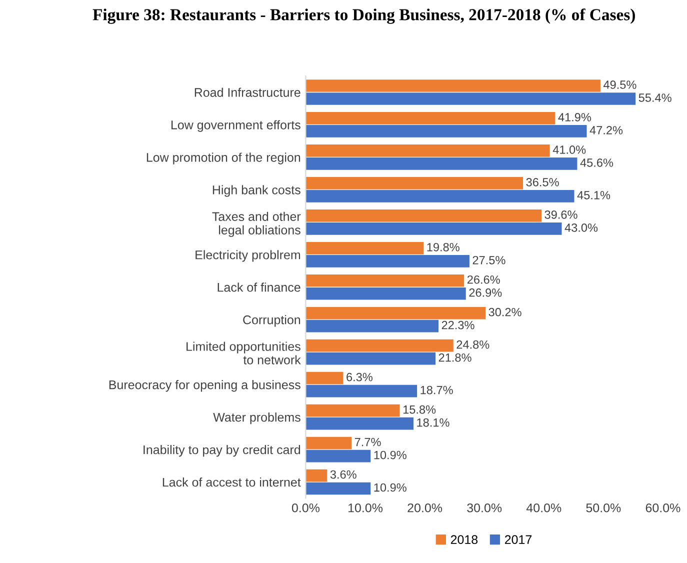  Describe the element at coordinates (433, 422) in the screenshot. I see `data-label: 18.1%` at that location.